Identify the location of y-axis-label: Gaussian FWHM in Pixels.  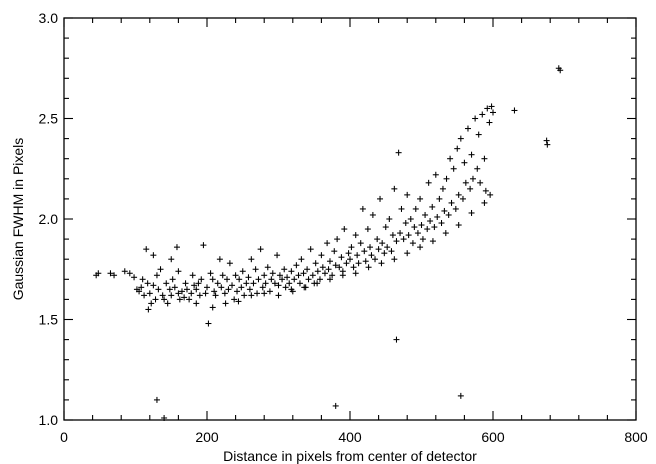
(18, 219).